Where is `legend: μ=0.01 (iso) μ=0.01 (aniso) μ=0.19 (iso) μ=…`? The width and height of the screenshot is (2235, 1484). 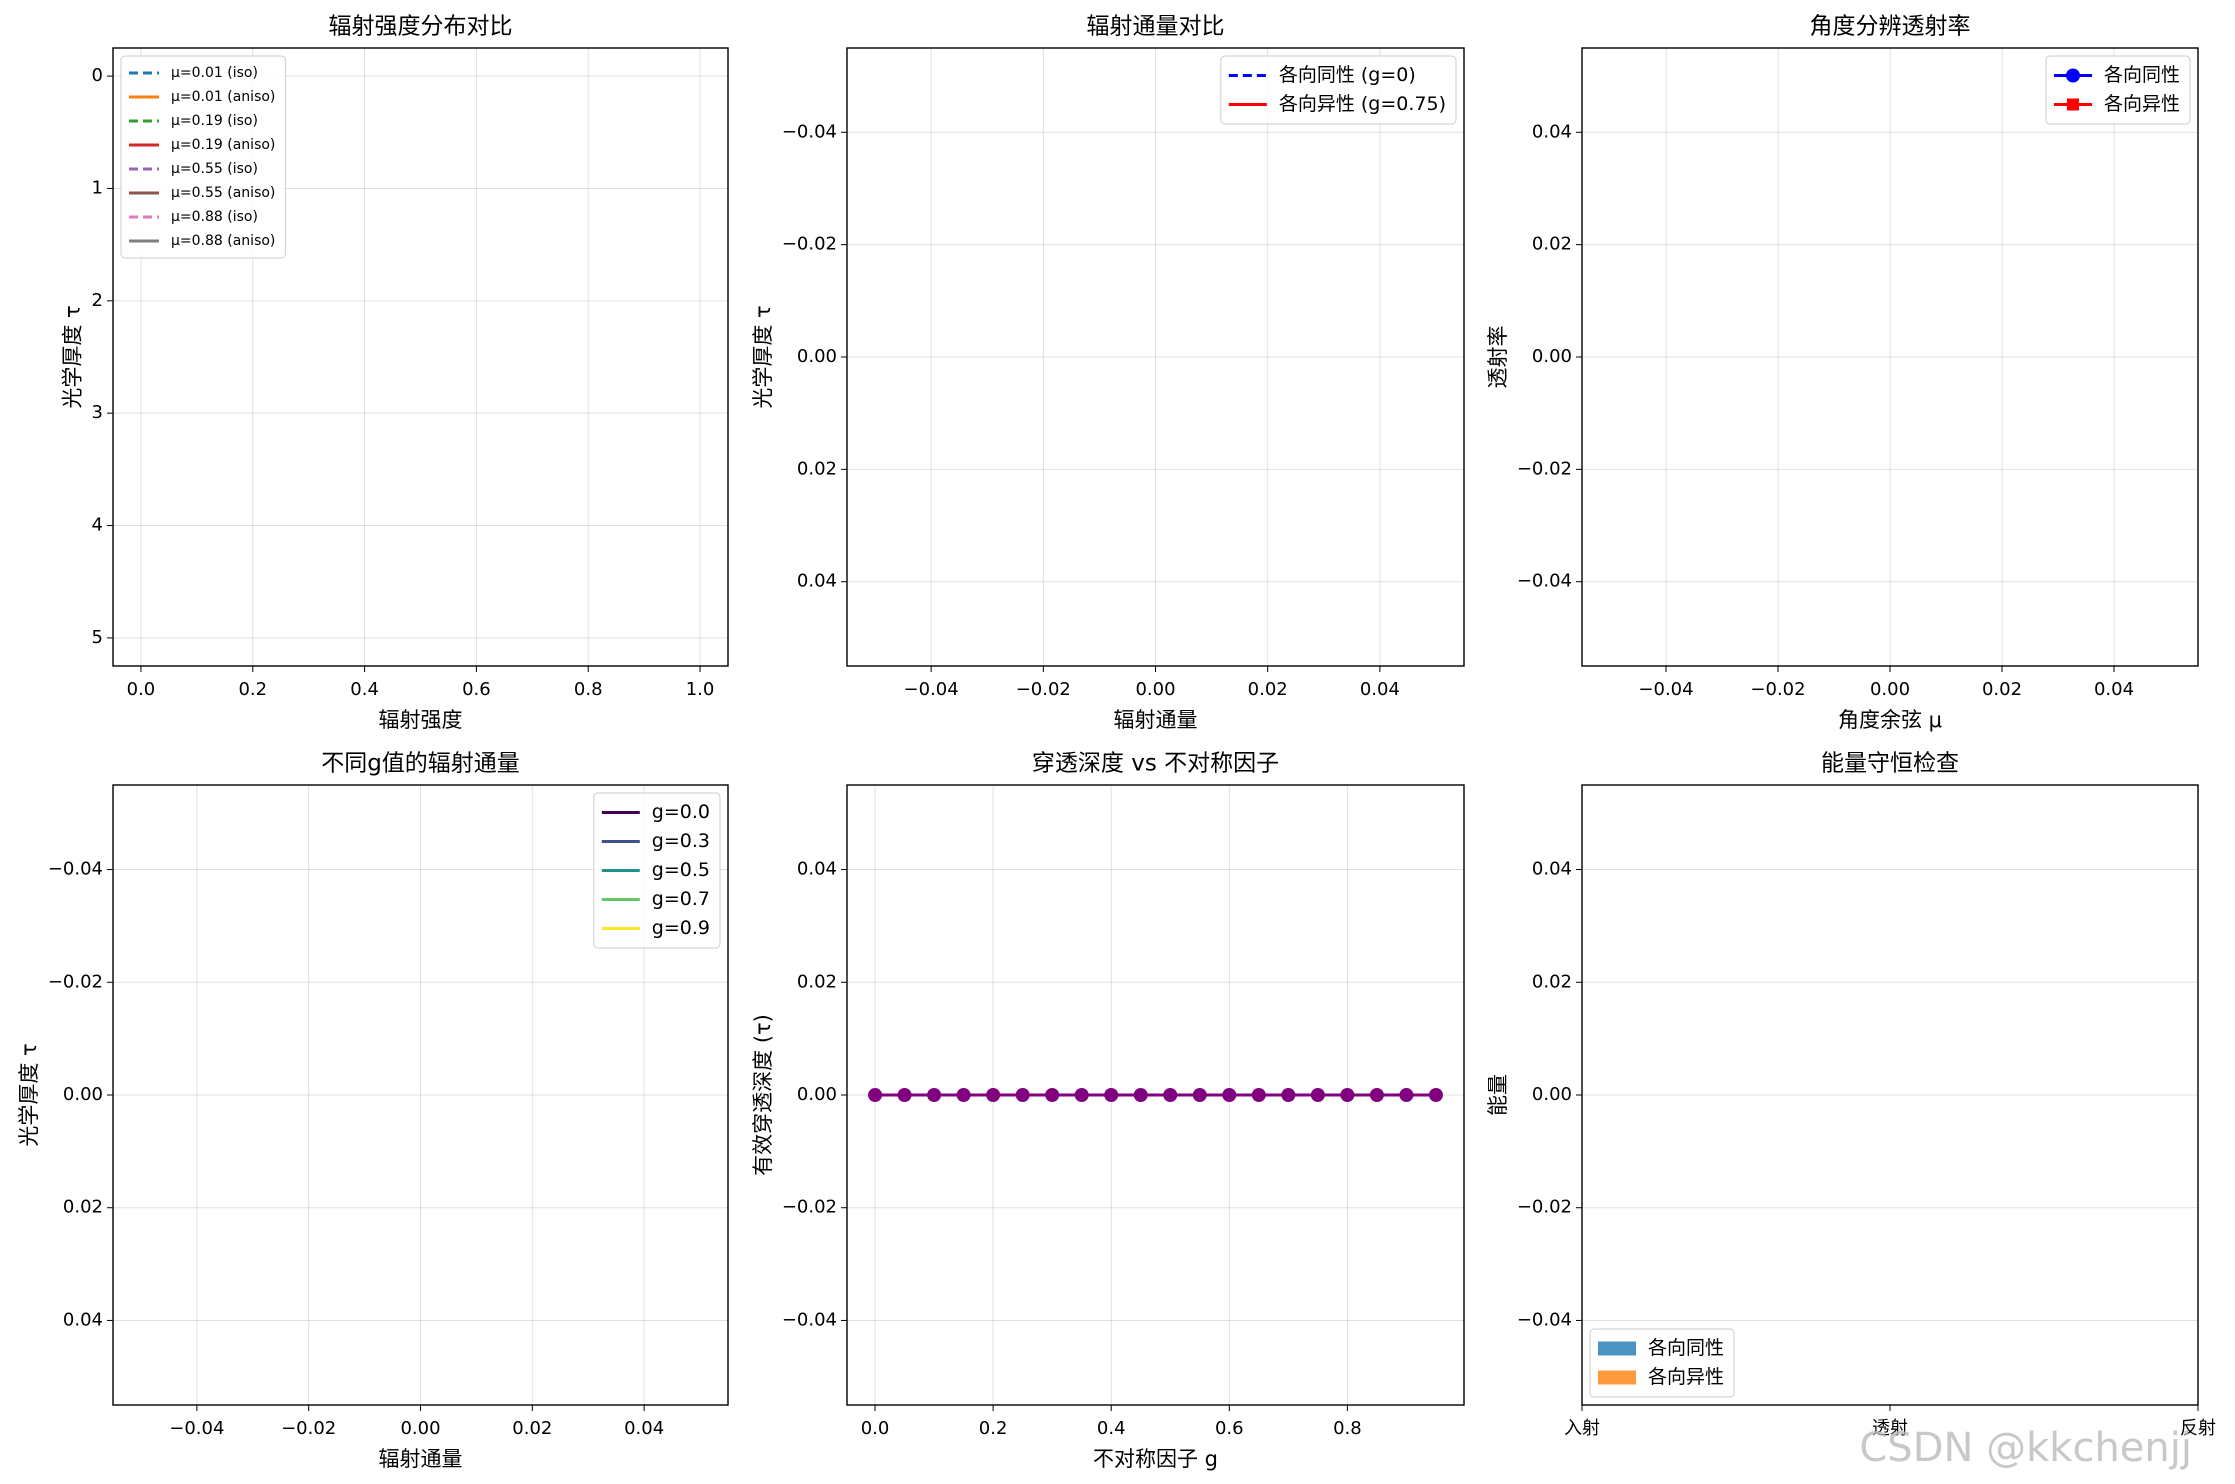
legend: μ=0.01 (iso) μ=0.01 (aniso) μ=0.19 (iso) μ=… is located at coordinates (203, 157).